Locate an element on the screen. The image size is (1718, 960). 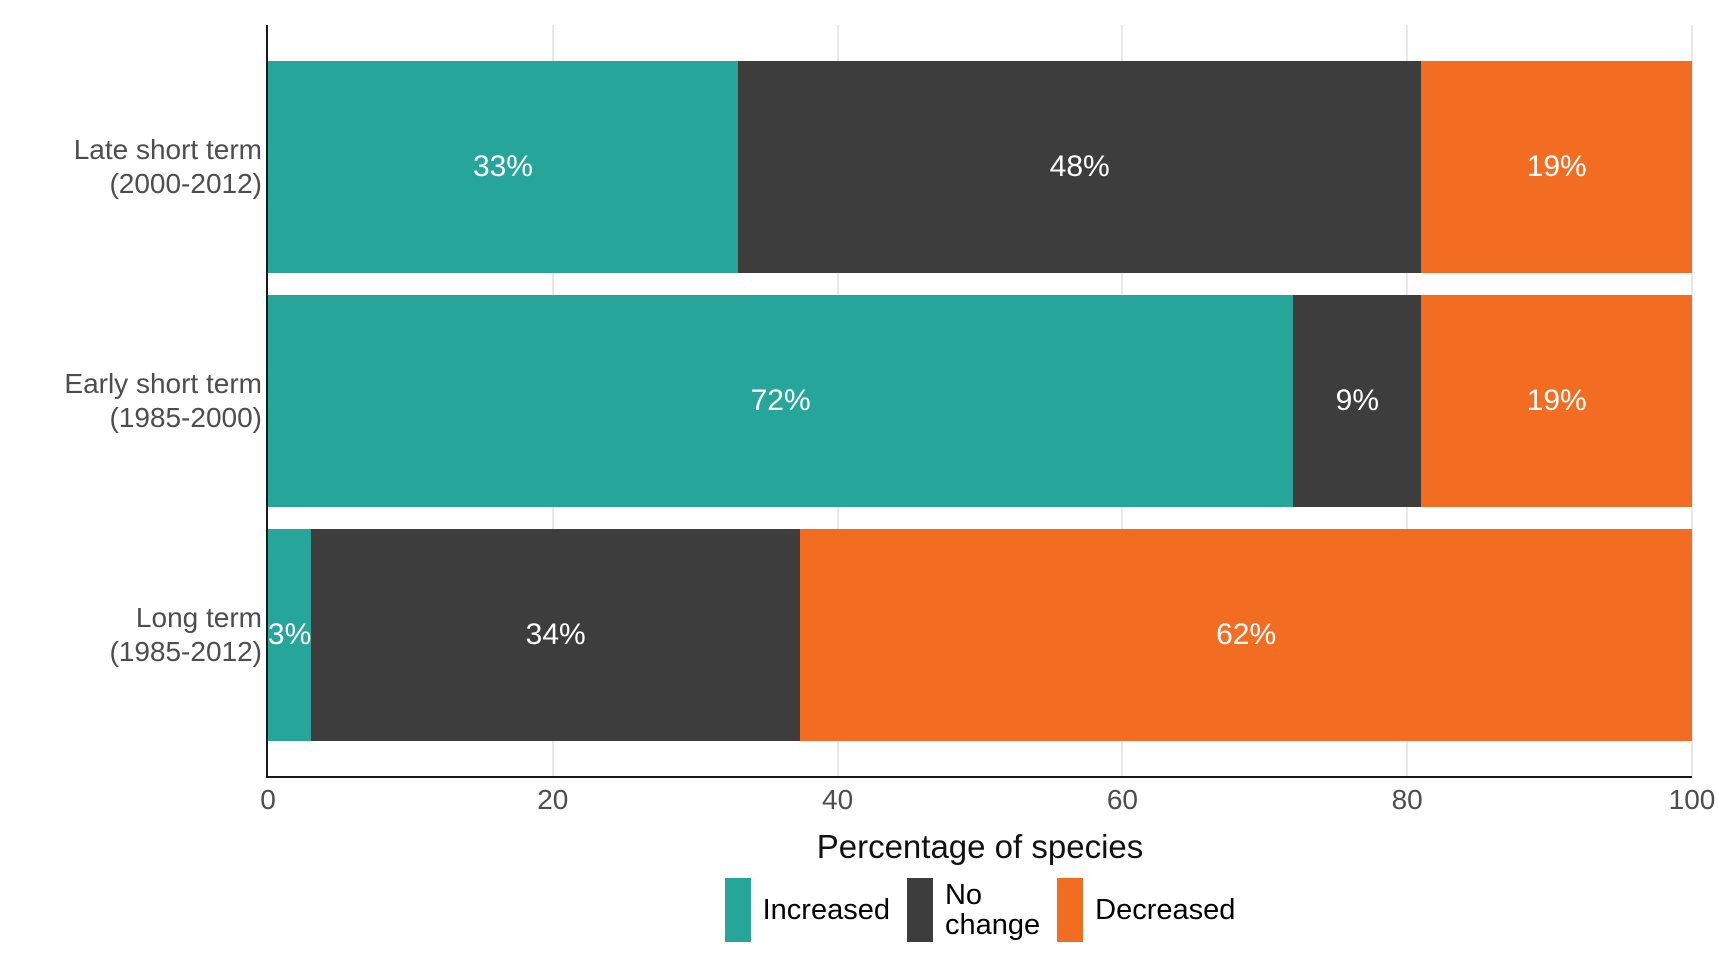
y-category-label-line: Late short term is located at coordinates (167, 149).